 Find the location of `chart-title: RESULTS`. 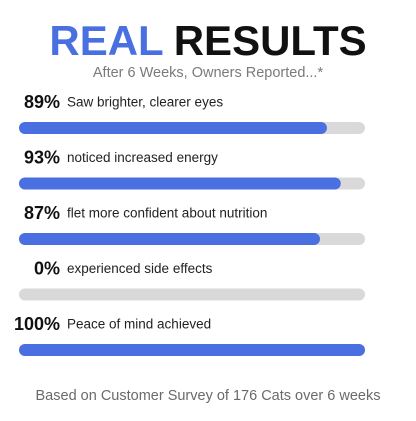

chart-title: RESULTS is located at coordinates (270, 40).